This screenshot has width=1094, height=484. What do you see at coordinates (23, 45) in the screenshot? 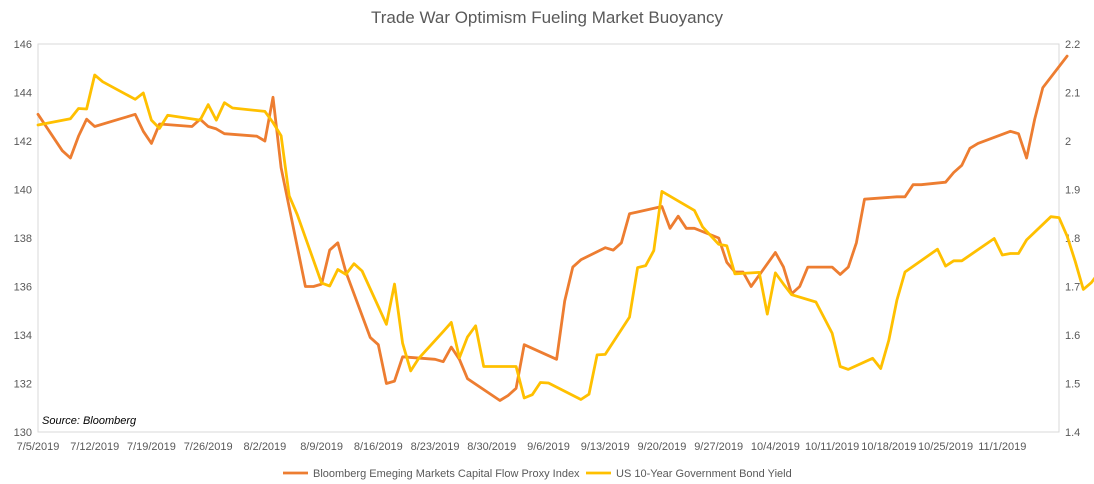
I see `left-axis-tick-label: 146` at bounding box center [23, 45].